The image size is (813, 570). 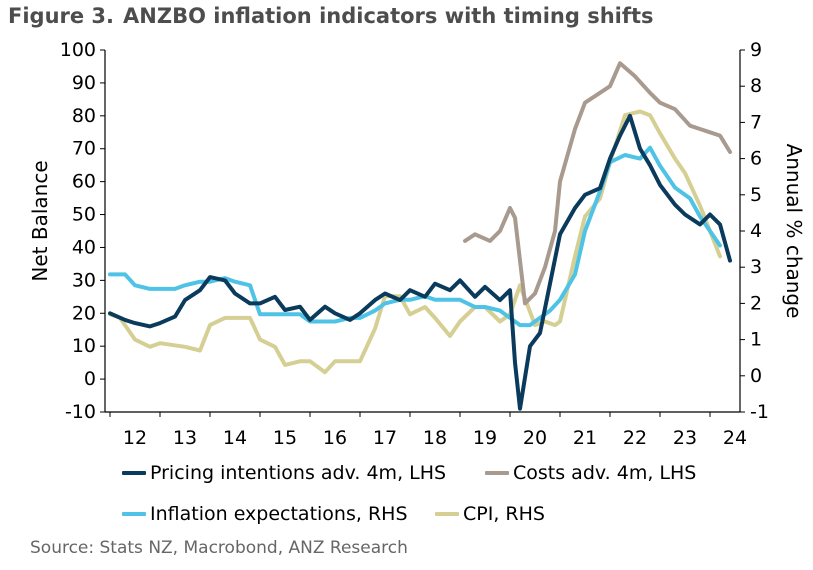 What do you see at coordinates (80, 412) in the screenshot?
I see `y-tick-left-label: -10` at bounding box center [80, 412].